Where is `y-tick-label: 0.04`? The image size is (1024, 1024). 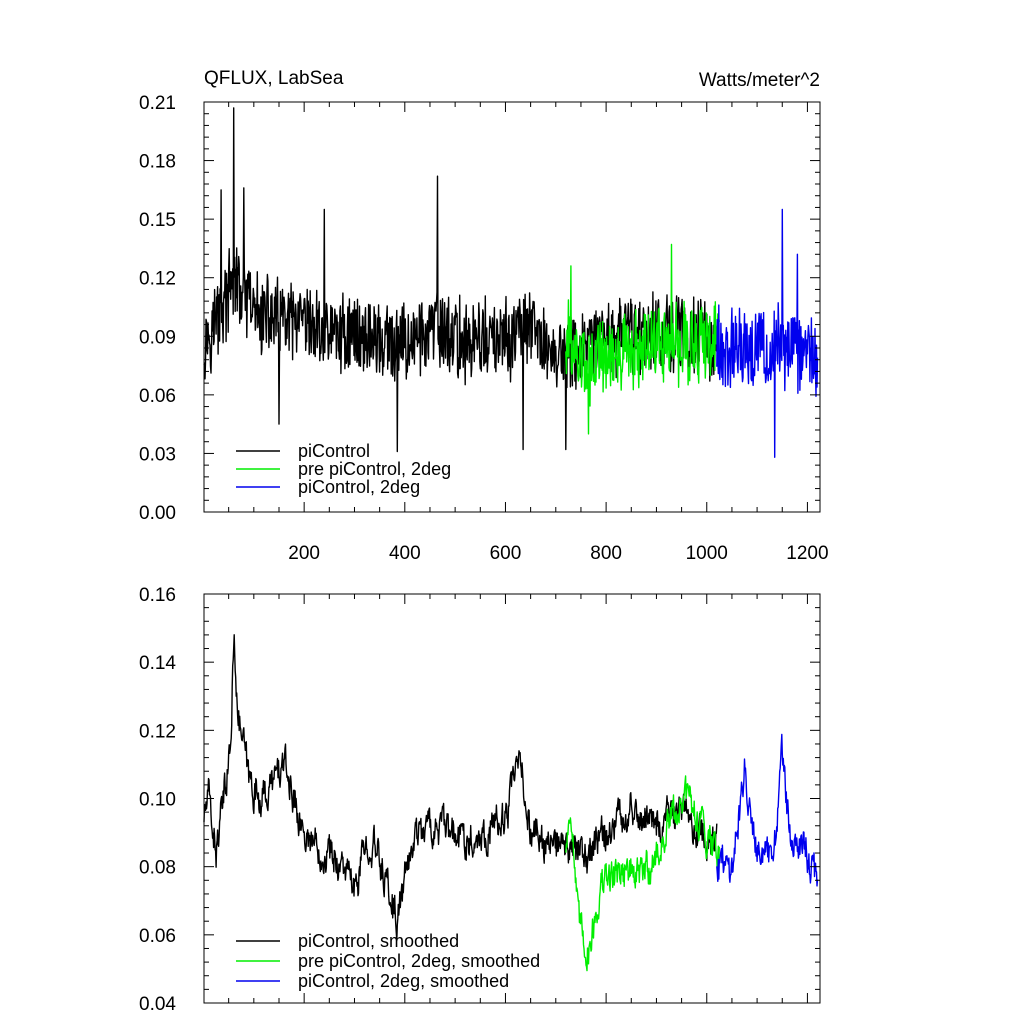 y-tick-label: 0.04 is located at coordinates (157, 1004).